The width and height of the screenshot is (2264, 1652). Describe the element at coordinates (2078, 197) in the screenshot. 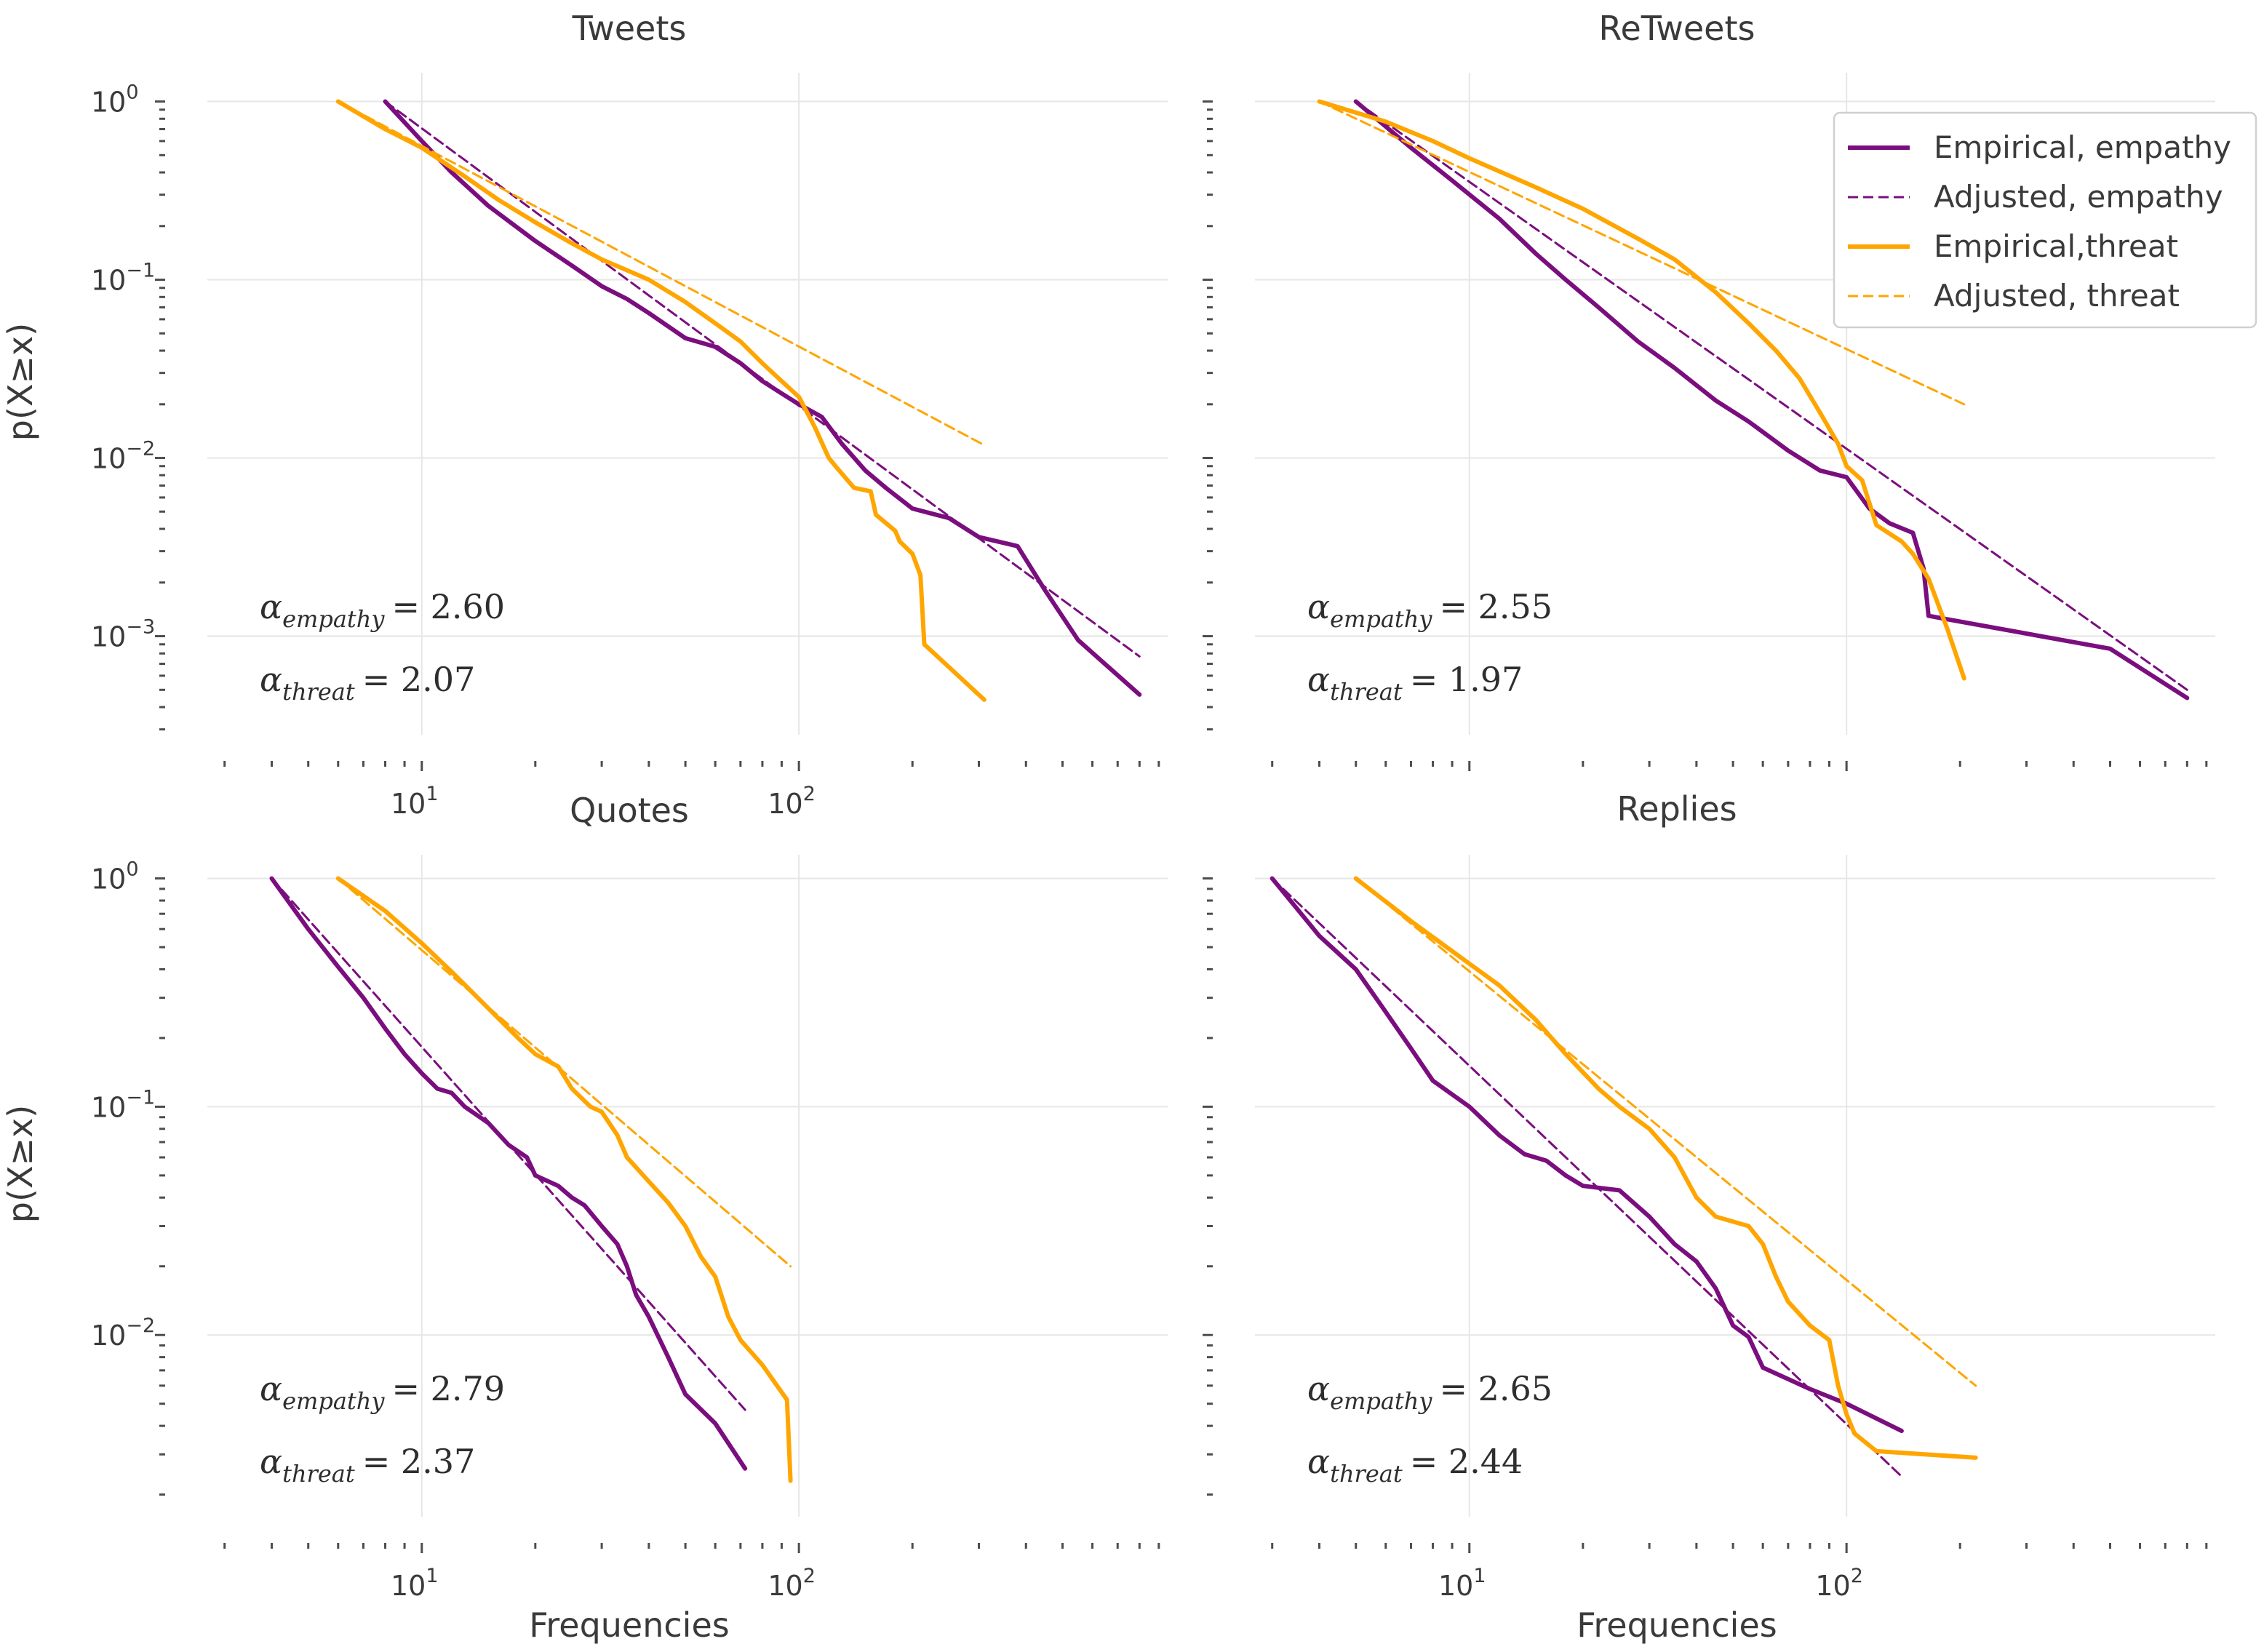

I see `legend-label: Adjusted, empathy` at that location.